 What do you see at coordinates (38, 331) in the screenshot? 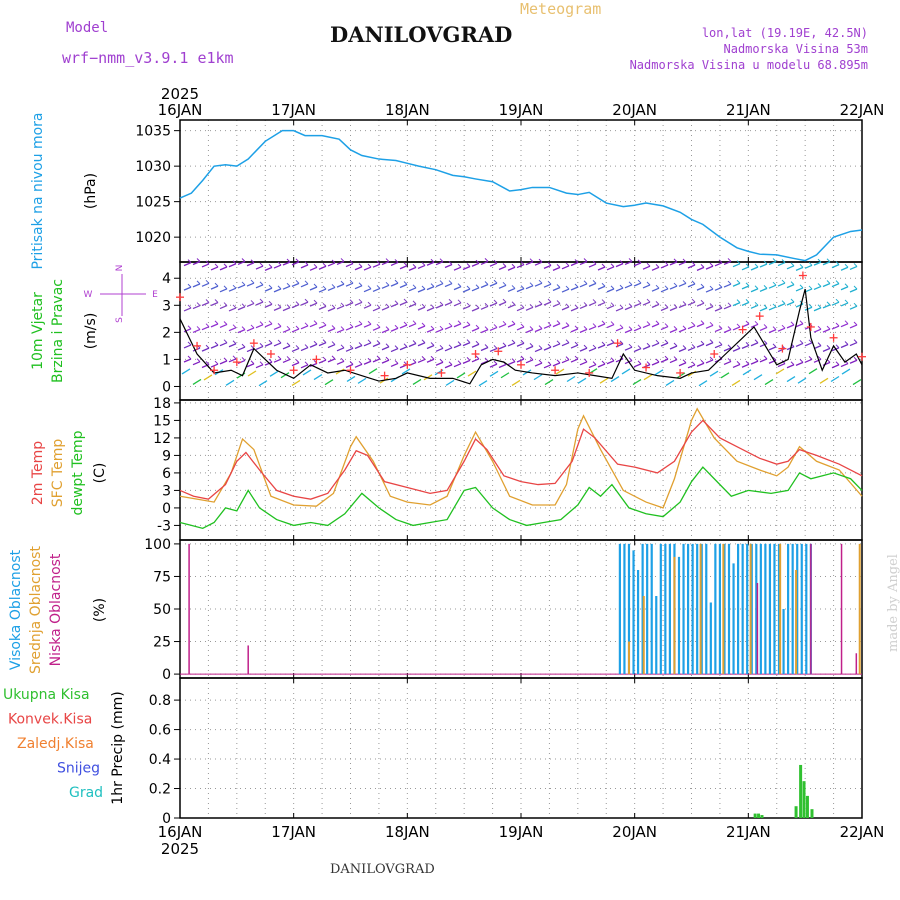
I see `wind-axis-label-1: 10m Vjetar` at bounding box center [38, 331].